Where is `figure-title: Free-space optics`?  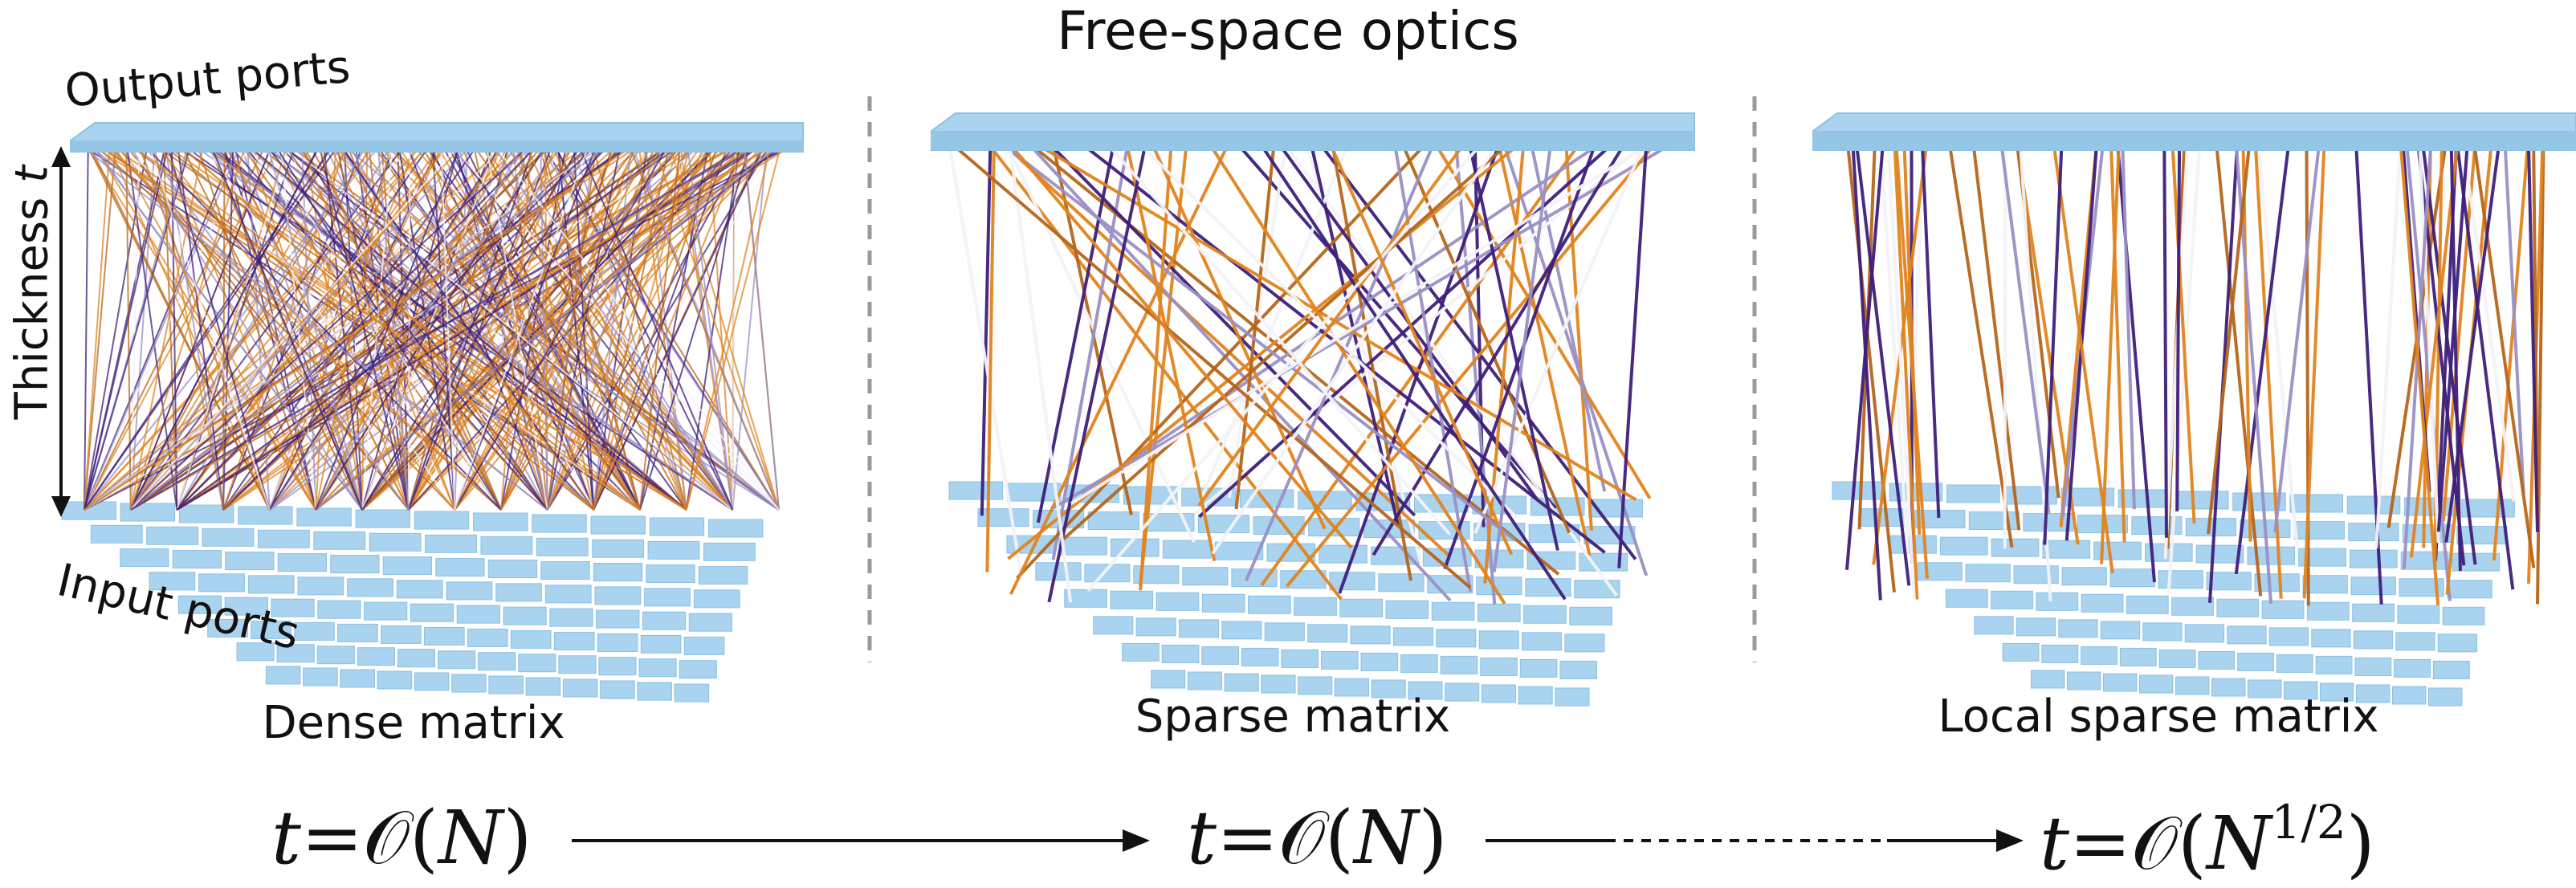
figure-title: Free-space optics is located at coordinates (1288, 31).